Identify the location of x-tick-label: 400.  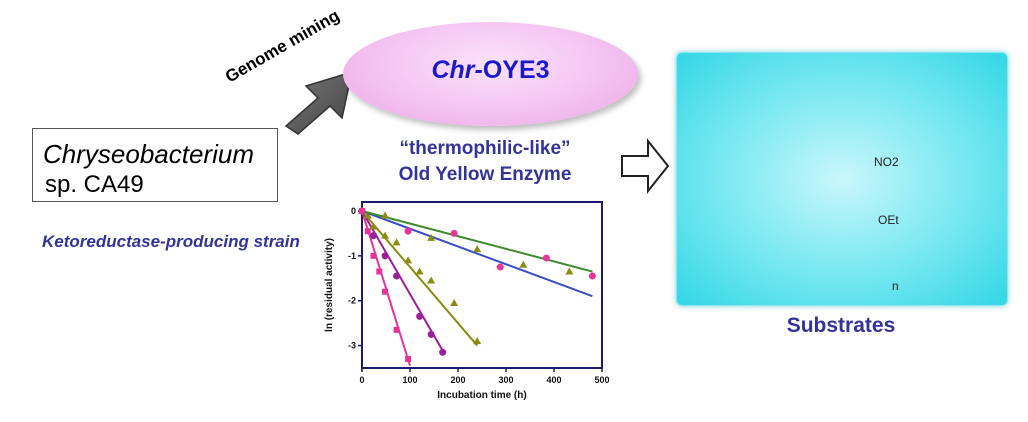
(553, 380).